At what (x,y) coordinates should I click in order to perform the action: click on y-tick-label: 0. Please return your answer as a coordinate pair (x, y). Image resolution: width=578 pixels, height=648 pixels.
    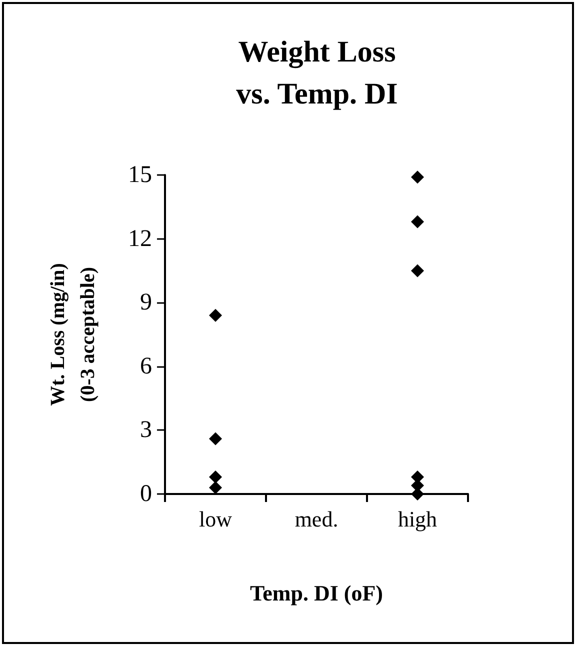
    Looking at the image, I should click on (146, 494).